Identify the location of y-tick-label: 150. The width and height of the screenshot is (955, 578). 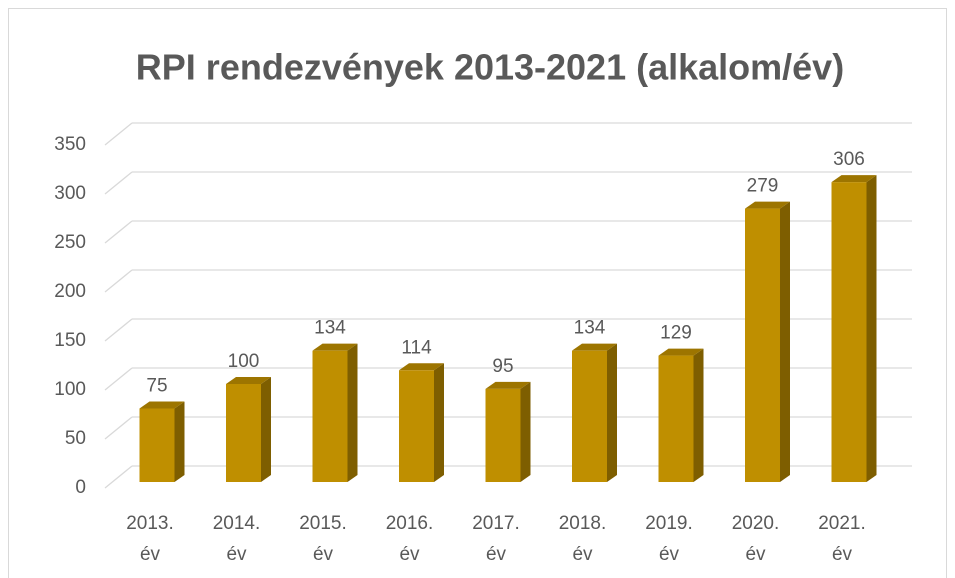
(70, 340).